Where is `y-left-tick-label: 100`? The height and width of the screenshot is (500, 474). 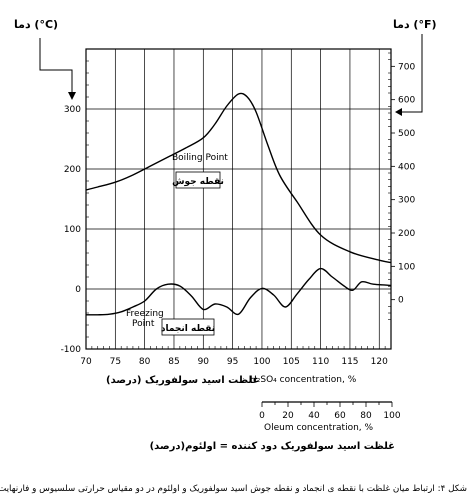 y-left-tick-label: 100 is located at coordinates (72, 230).